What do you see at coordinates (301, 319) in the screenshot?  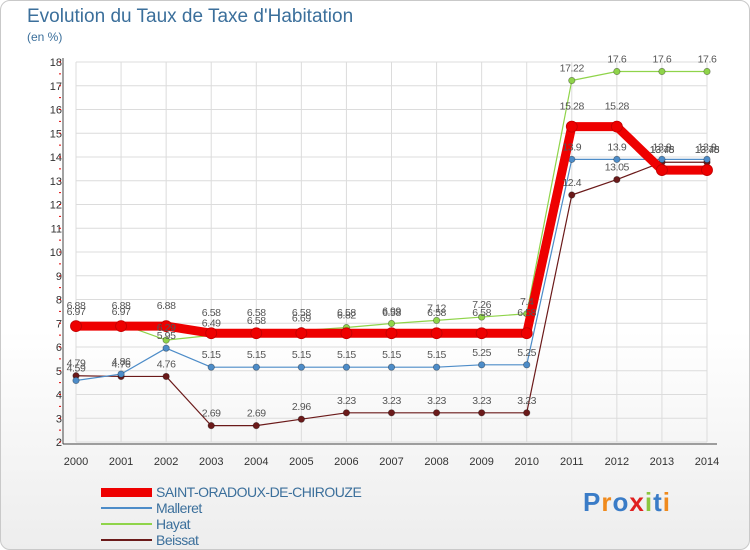 I see `data-label: 6.69` at bounding box center [301, 319].